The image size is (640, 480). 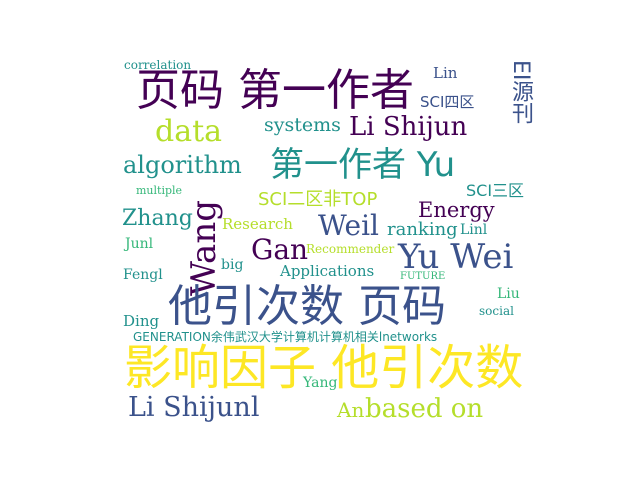 What do you see at coordinates (496, 311) in the screenshot?
I see `word-social: social` at bounding box center [496, 311].